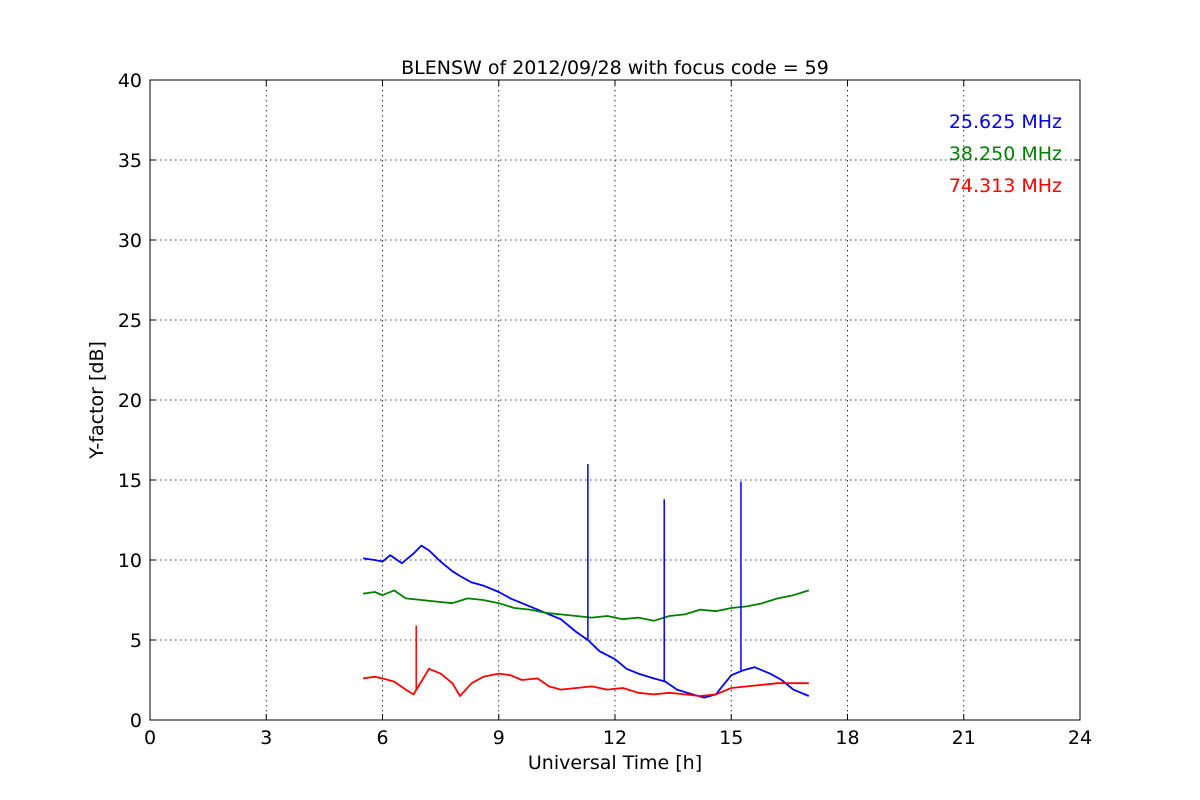 The height and width of the screenshot is (800, 1200). I want to click on y-tick-label: 25, so click(130, 321).